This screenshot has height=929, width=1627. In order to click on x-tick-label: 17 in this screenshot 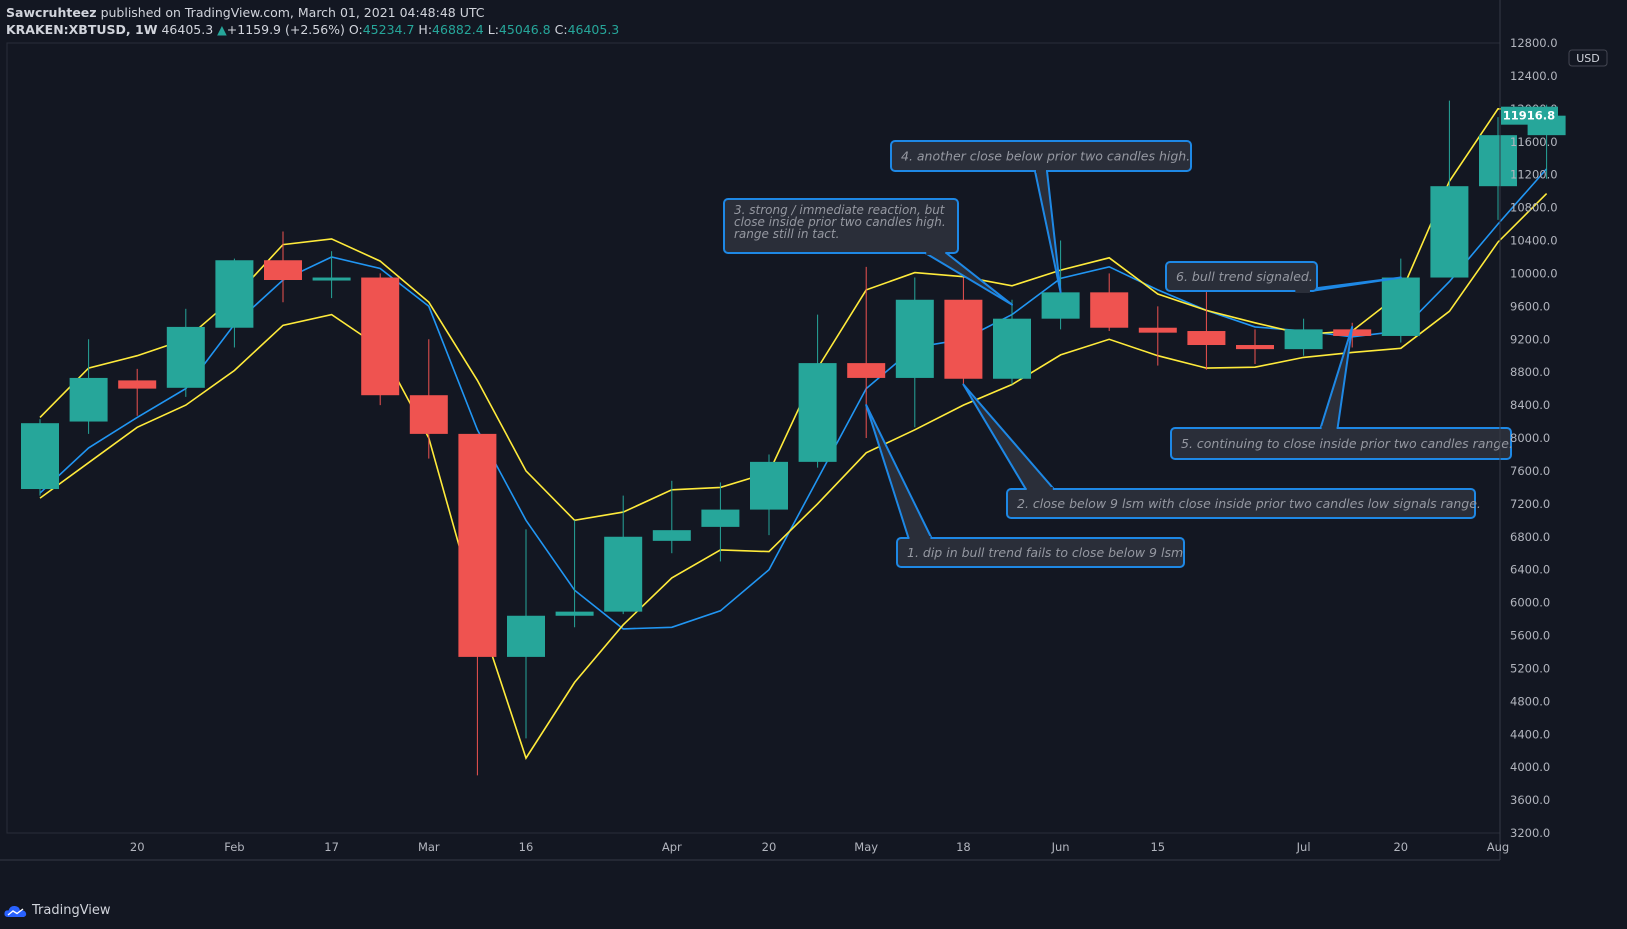, I will do `click(331, 847)`.